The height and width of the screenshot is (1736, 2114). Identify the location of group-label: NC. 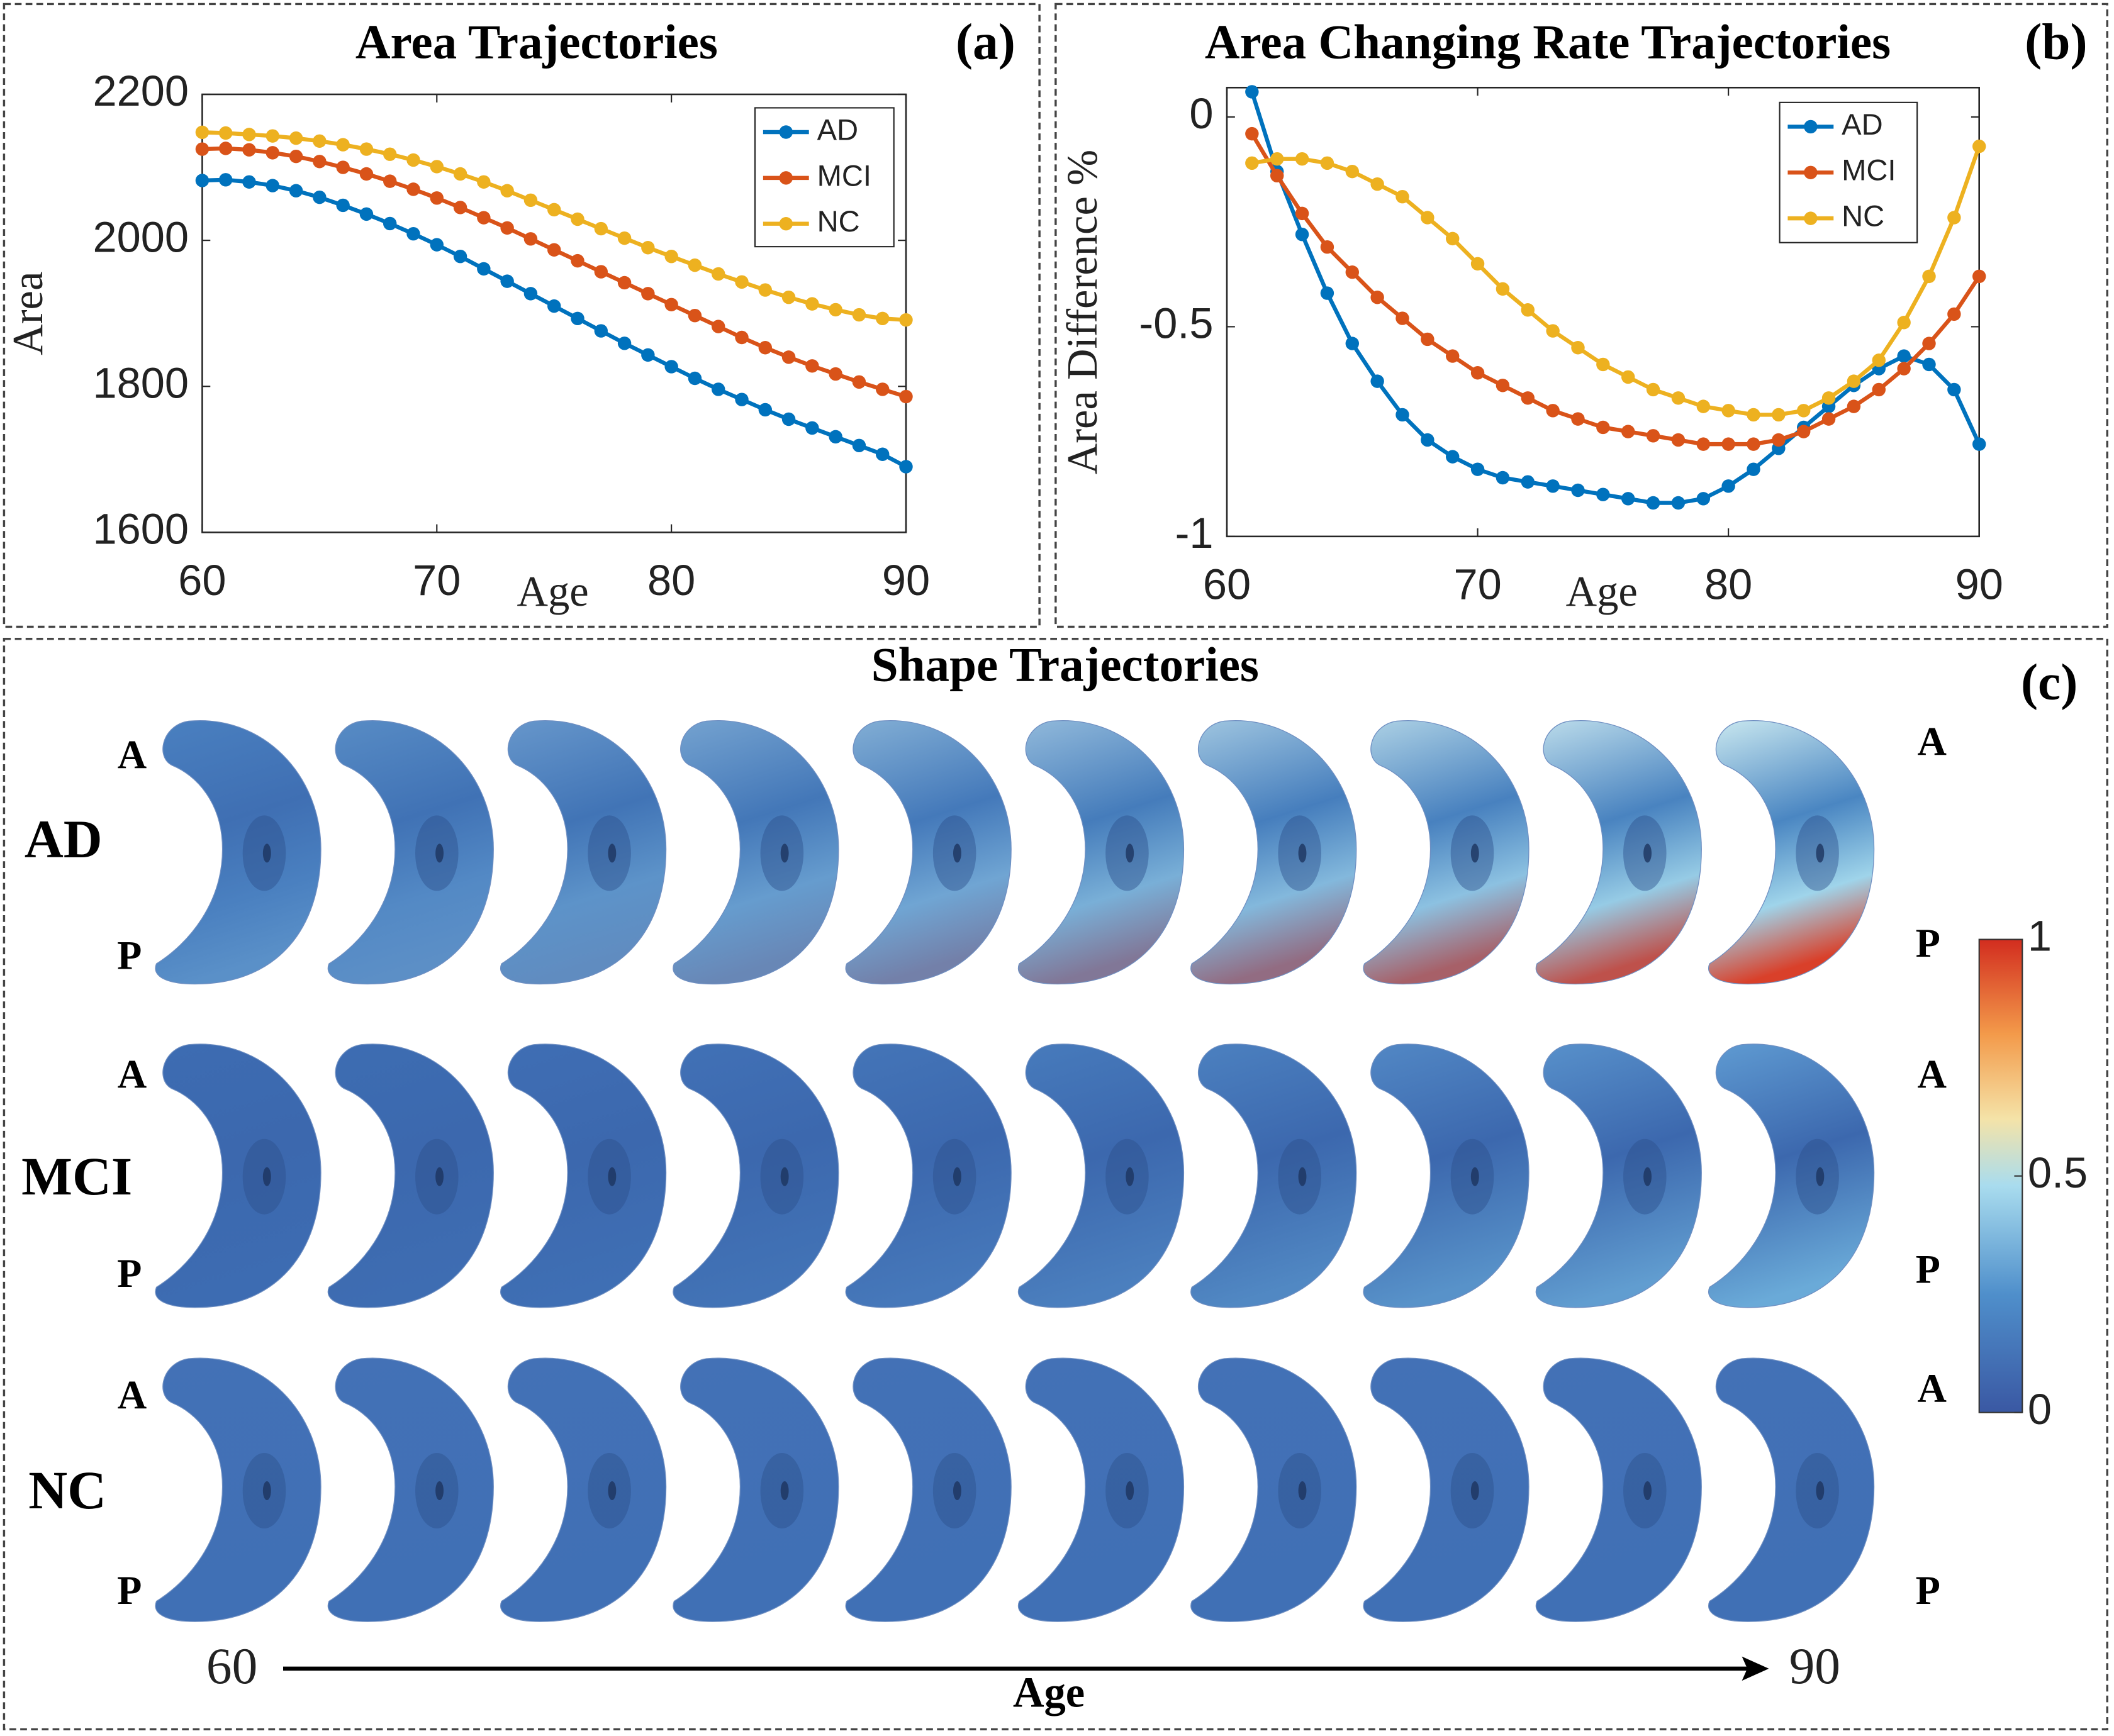
(67, 1490).